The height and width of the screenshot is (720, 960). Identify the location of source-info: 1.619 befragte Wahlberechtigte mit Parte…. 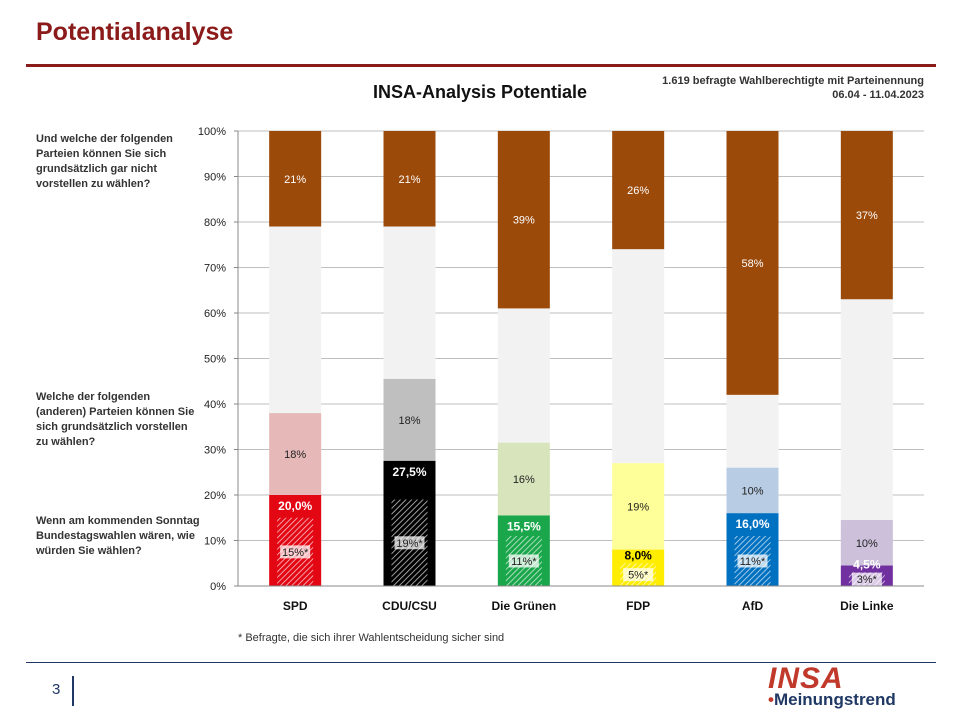
(744, 88).